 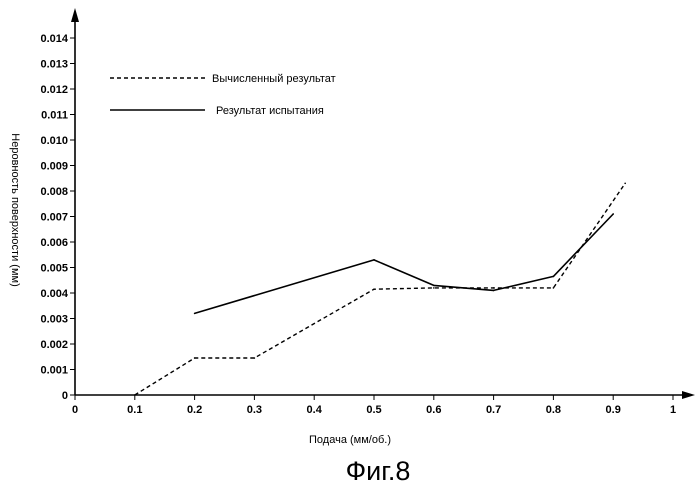 I want to click on x-tick-label: 0.5, so click(x=373, y=410).